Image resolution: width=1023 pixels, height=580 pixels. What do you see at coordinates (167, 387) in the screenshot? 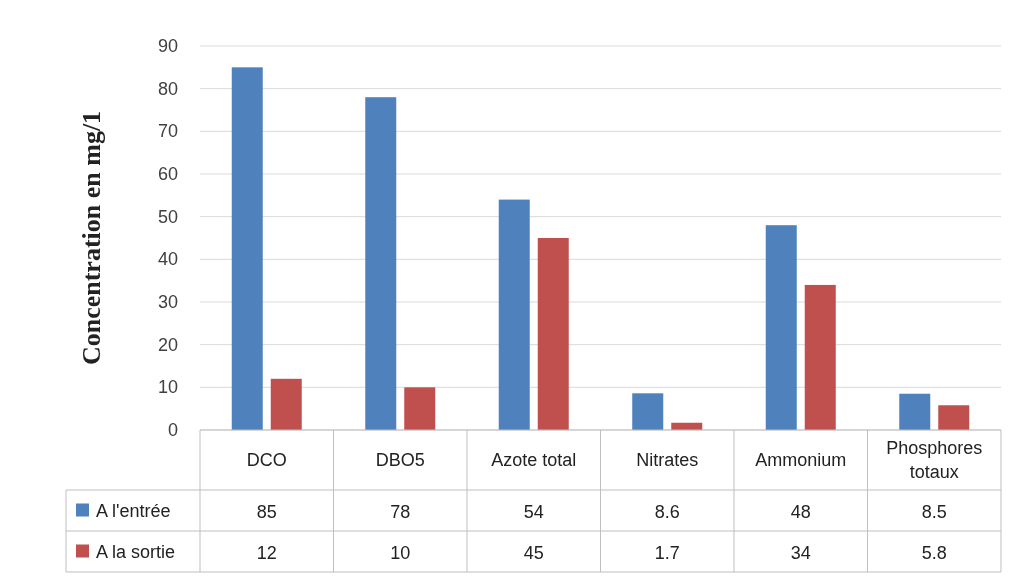
I see `y-tick-label: 10` at bounding box center [167, 387].